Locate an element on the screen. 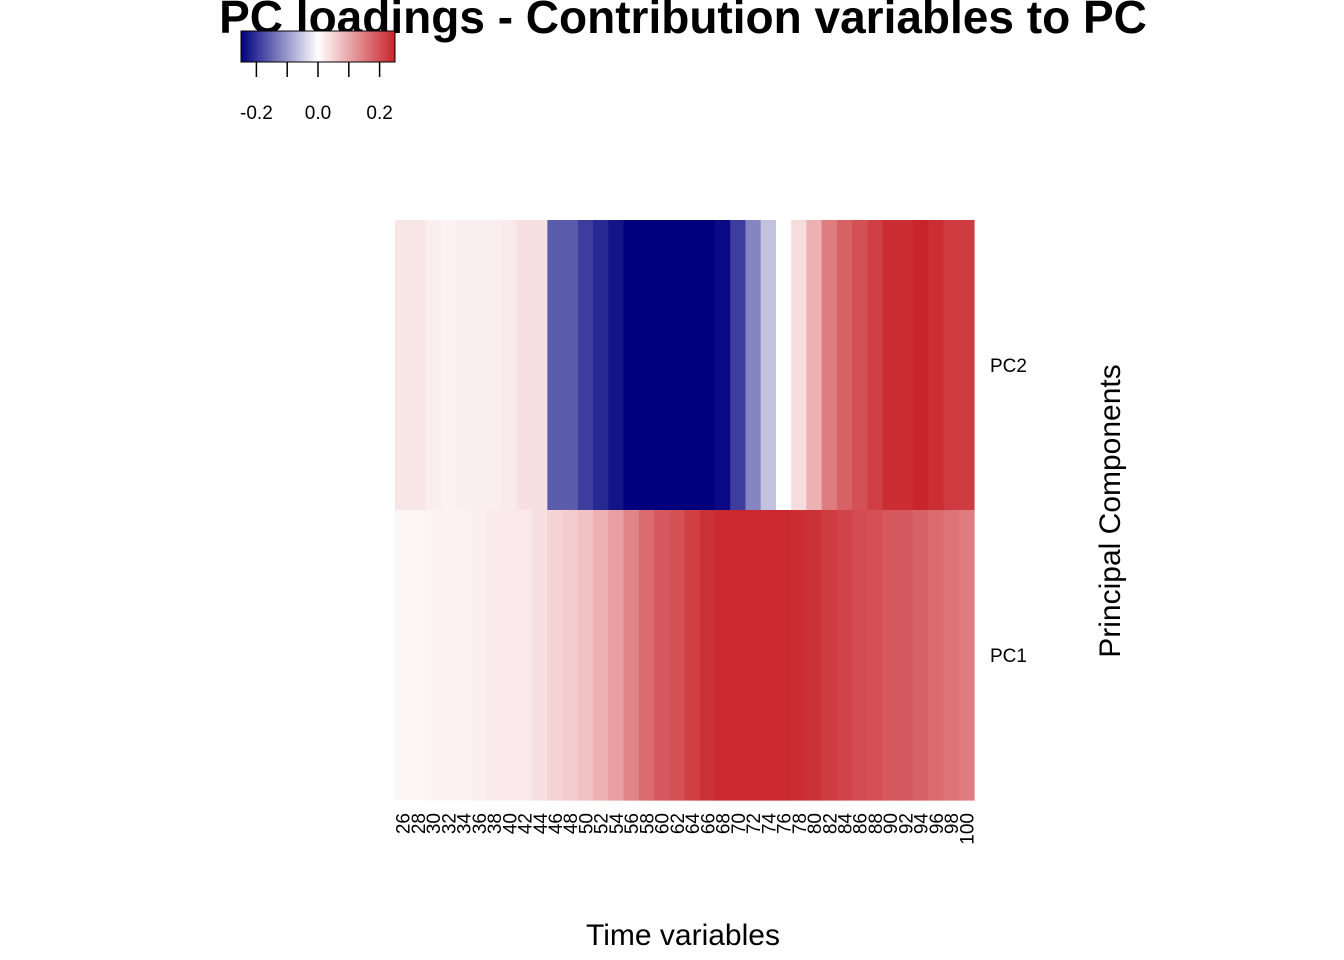 The width and height of the screenshot is (1344, 960). column-label-68: 68 is located at coordinates (724, 823).